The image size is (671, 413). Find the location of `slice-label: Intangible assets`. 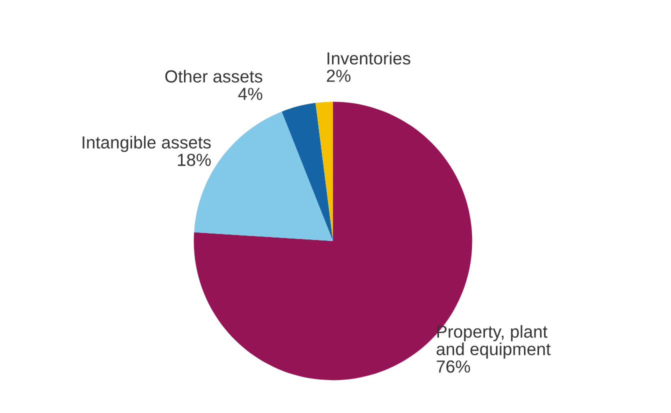

slice-label: Intangible assets is located at coordinates (146, 144).